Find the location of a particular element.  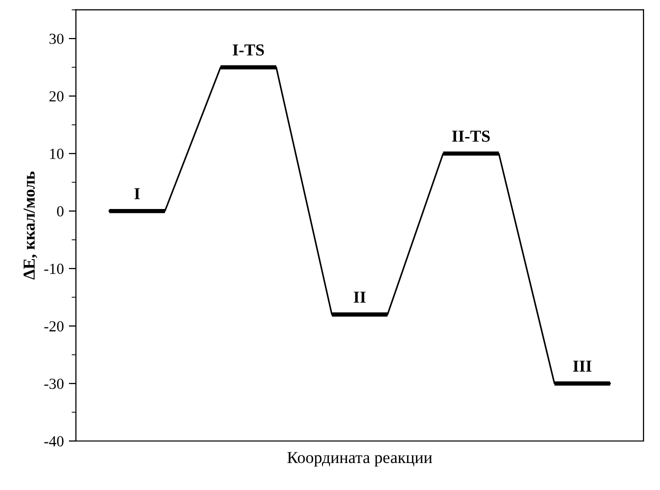

y-tick-label: -40 is located at coordinates (54, 441).